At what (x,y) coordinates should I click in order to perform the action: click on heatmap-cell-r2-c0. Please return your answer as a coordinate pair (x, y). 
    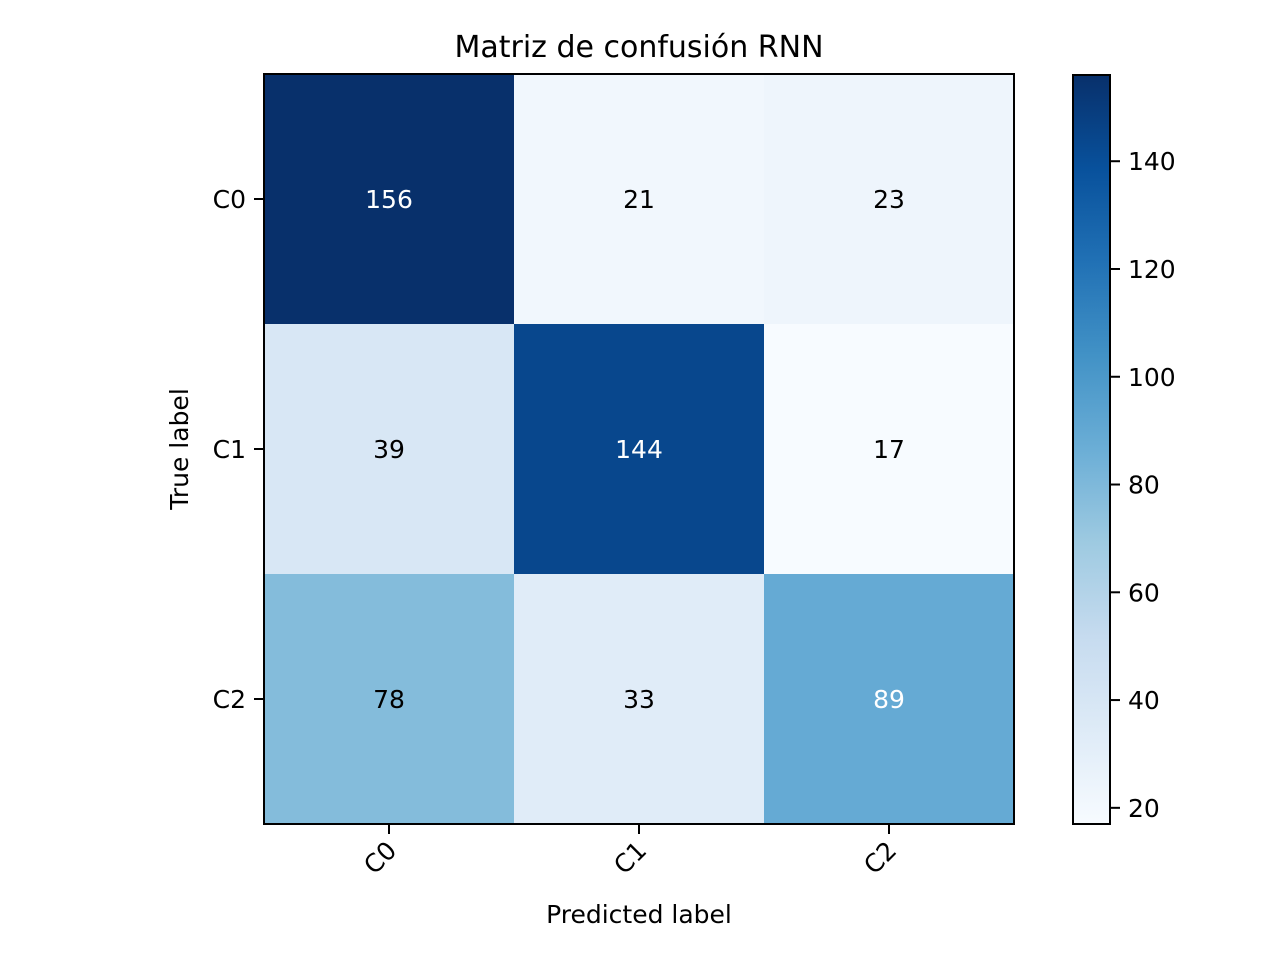
    Looking at the image, I should click on (389, 699).